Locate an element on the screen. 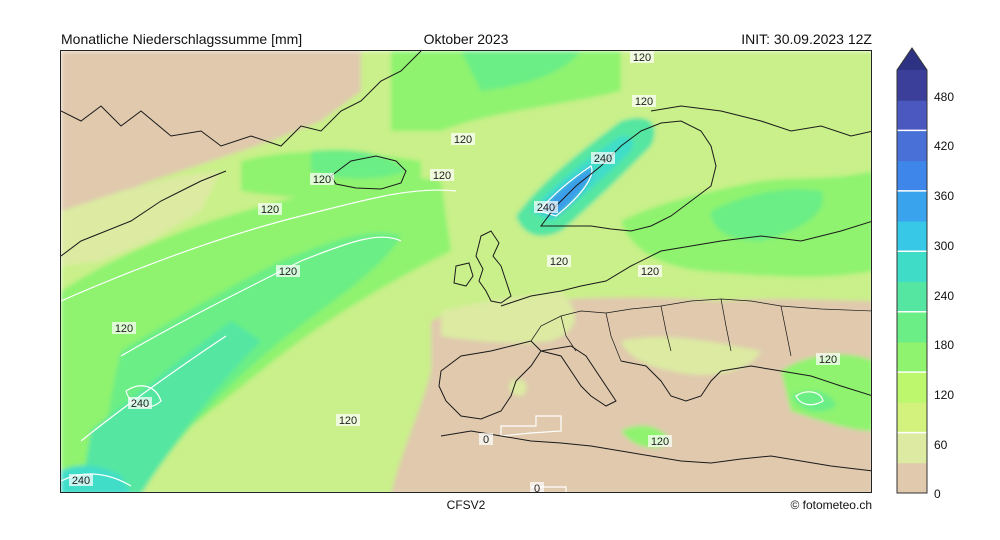  colorbar-tick-label: 300 is located at coordinates (944, 246).